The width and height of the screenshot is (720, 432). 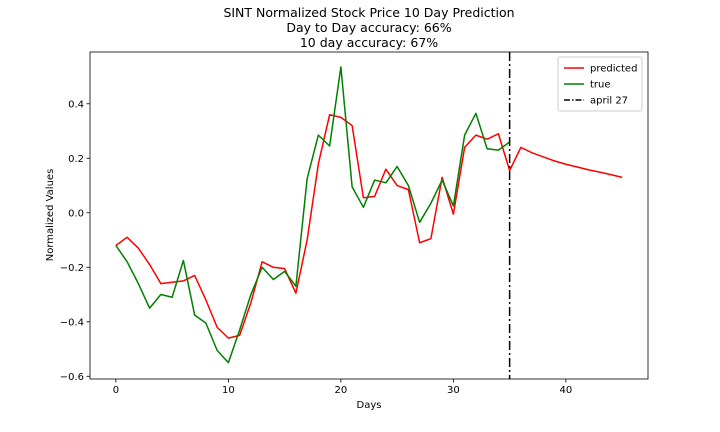 I want to click on y-tick-label: 0.2, so click(x=76, y=159).